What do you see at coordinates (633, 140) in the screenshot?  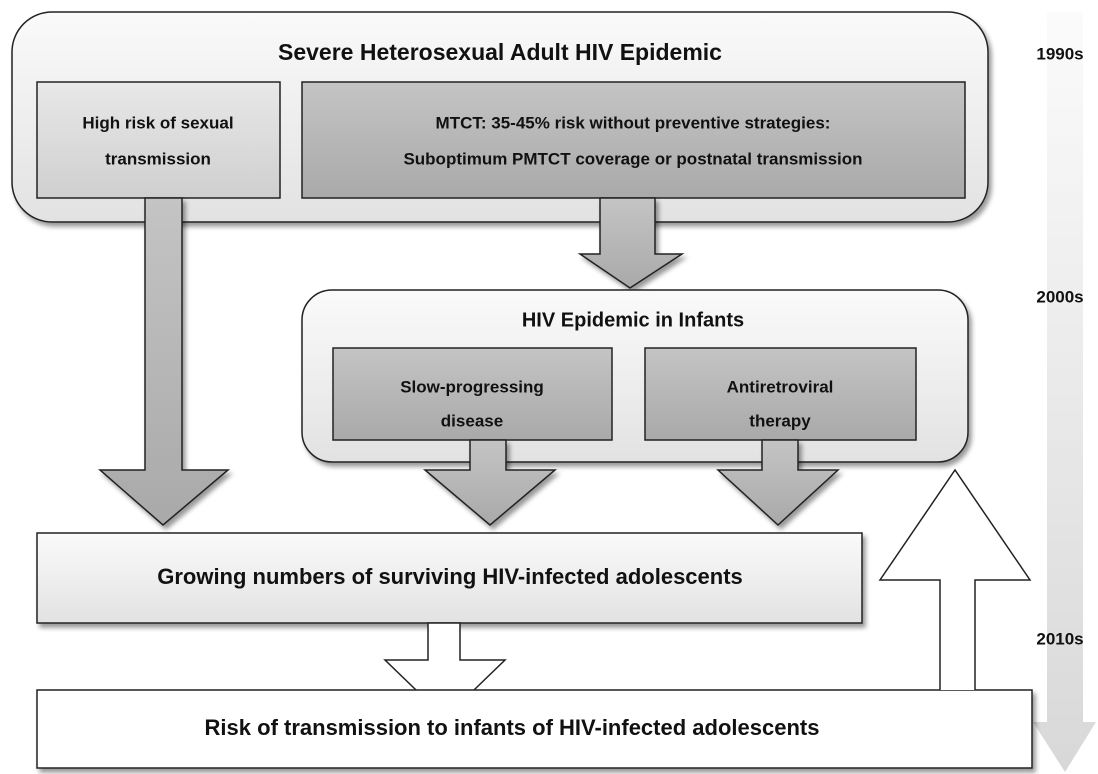 I see `mtct-box` at bounding box center [633, 140].